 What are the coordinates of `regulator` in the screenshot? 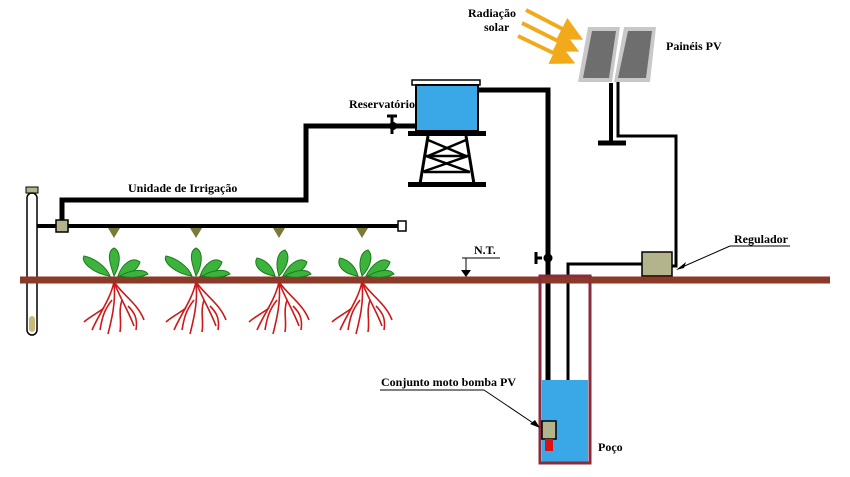 It's located at (657, 264).